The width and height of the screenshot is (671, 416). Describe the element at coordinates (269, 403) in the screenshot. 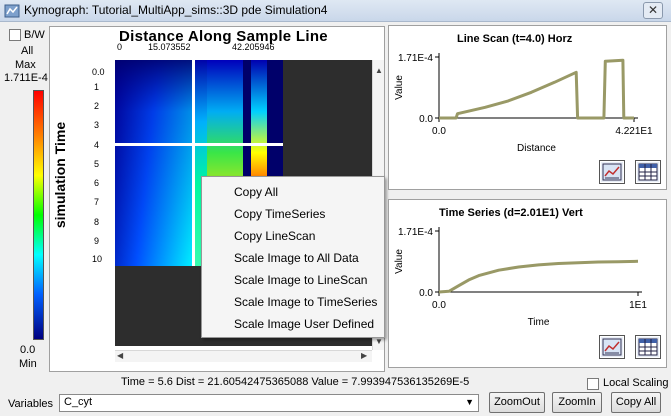

I see `variable-dropdown: C_cyt ▼` at that location.